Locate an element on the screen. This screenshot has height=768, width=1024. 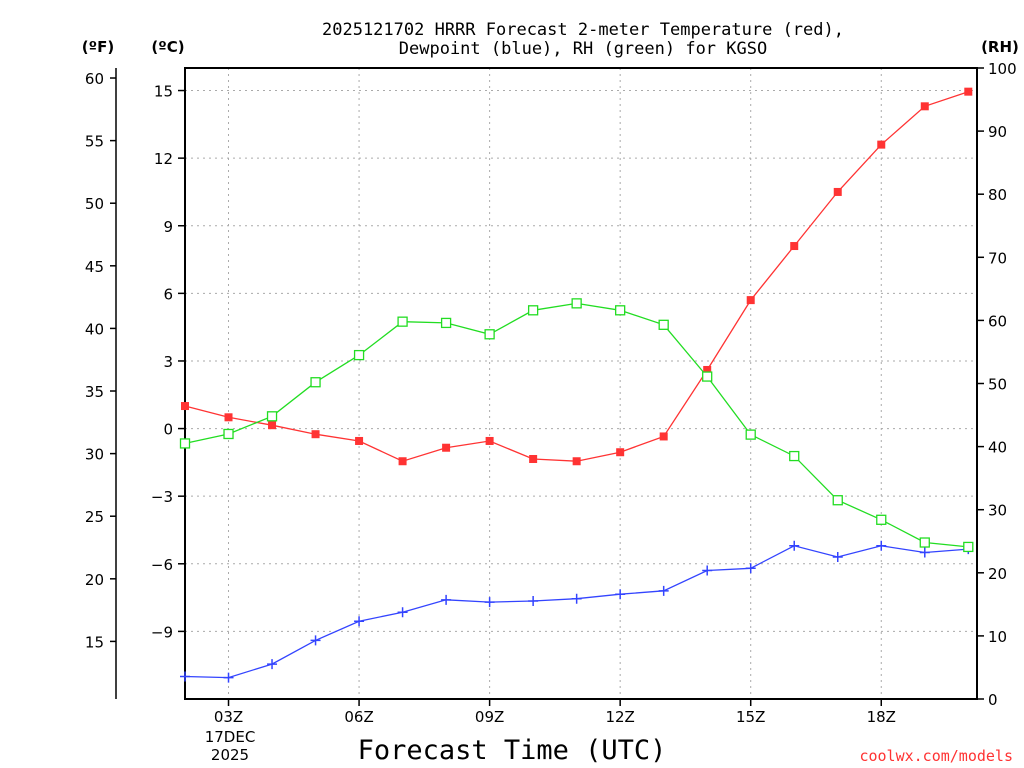
fahrenheit-tick-label: 60 is located at coordinates (94, 79).